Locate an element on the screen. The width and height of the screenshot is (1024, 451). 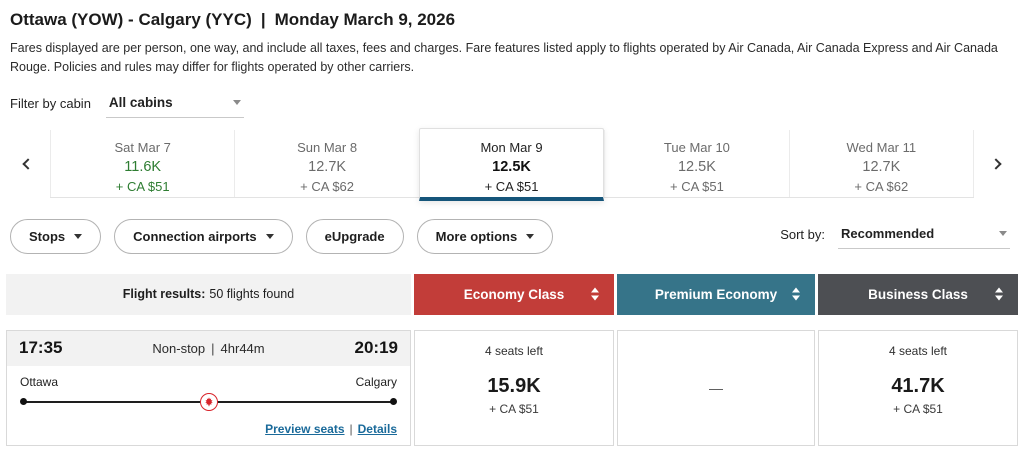
eupgrade-filter-button: eUpgrade is located at coordinates (354, 236).